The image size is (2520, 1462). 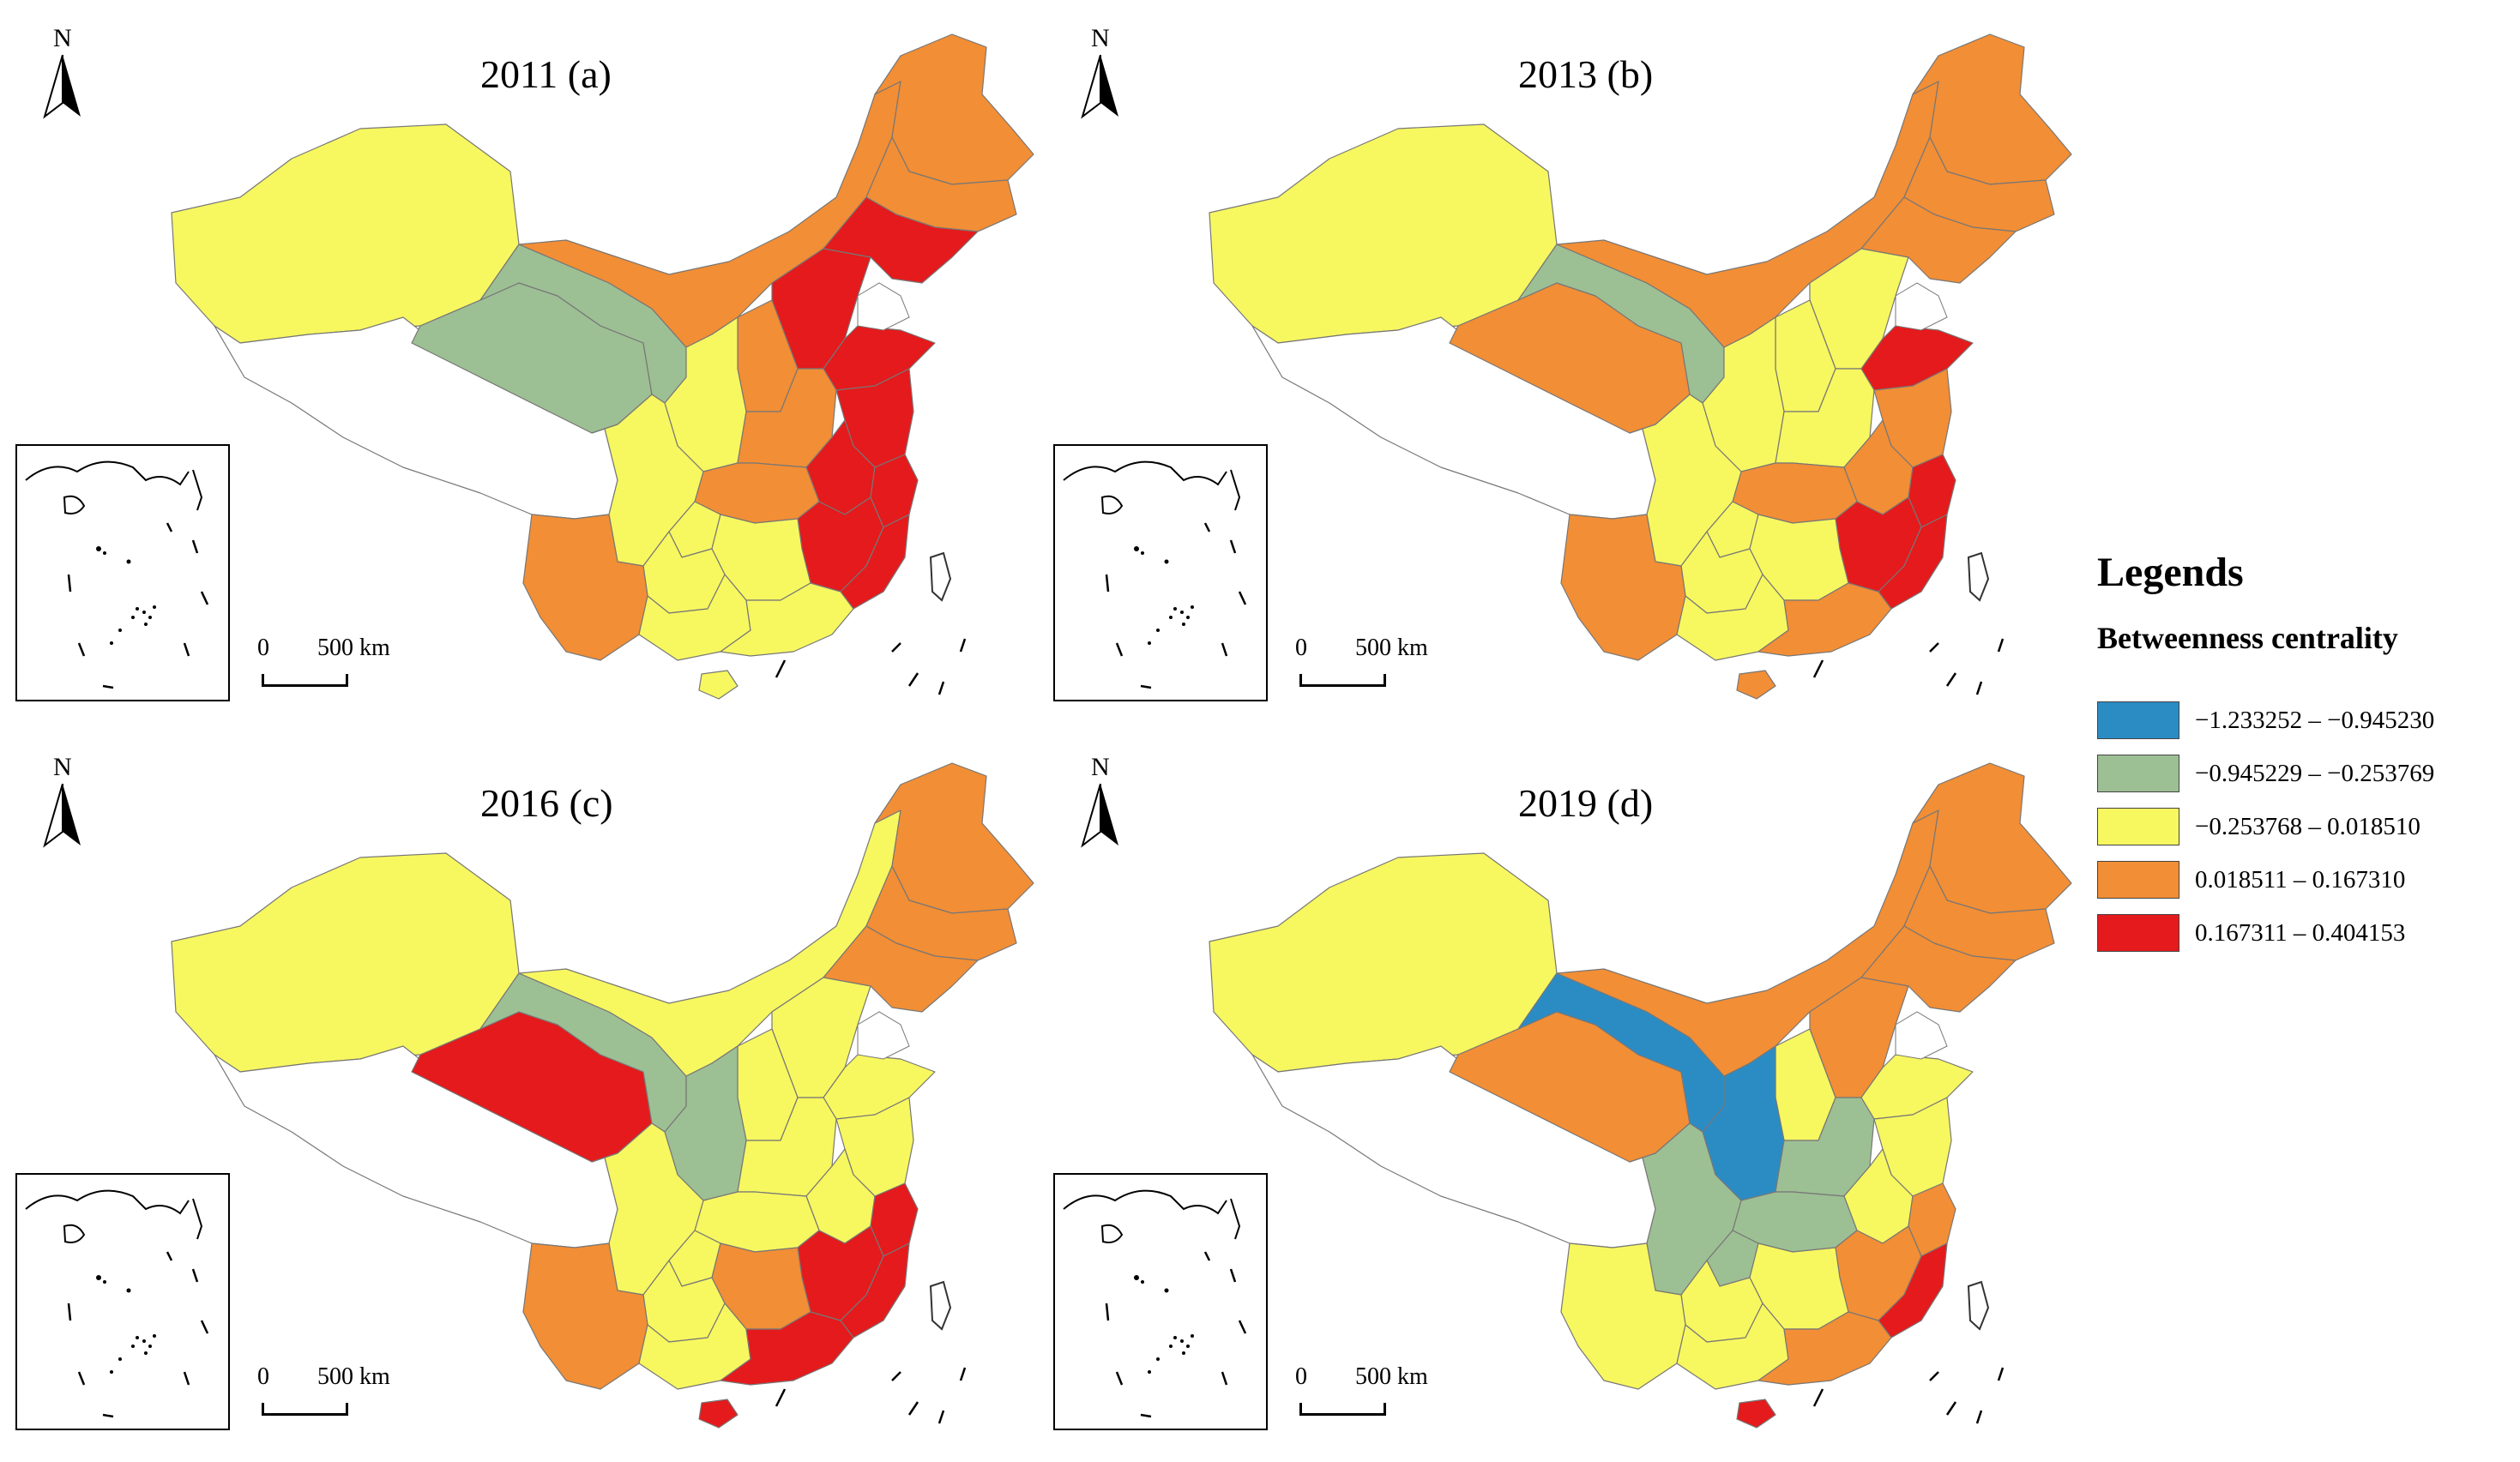 What do you see at coordinates (2247, 638) in the screenshot?
I see `legend-subtitle: Betweenness centrality` at bounding box center [2247, 638].